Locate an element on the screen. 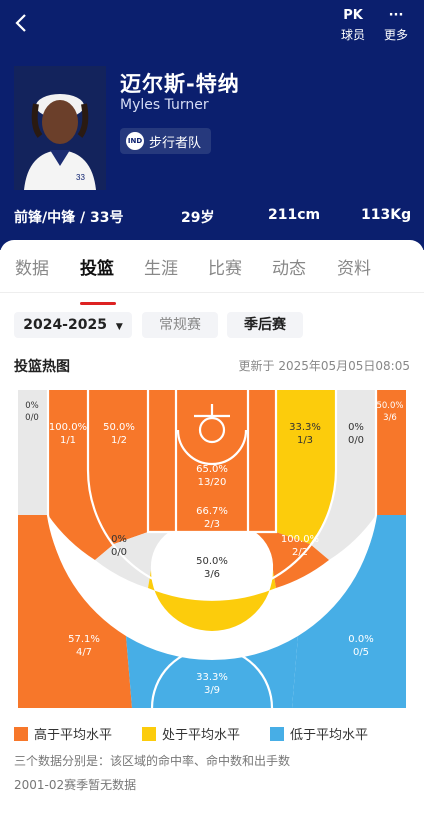  tab-stats: 数据 is located at coordinates (32, 269).